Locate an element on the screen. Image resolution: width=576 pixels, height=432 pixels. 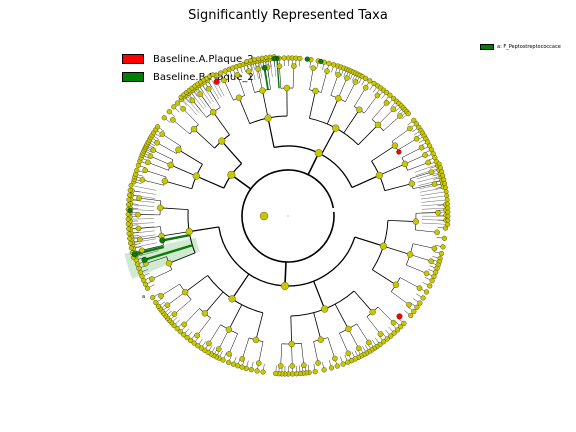
side-legend-label: a: F_Peptostreptococcace is located at coordinates (529, 47).